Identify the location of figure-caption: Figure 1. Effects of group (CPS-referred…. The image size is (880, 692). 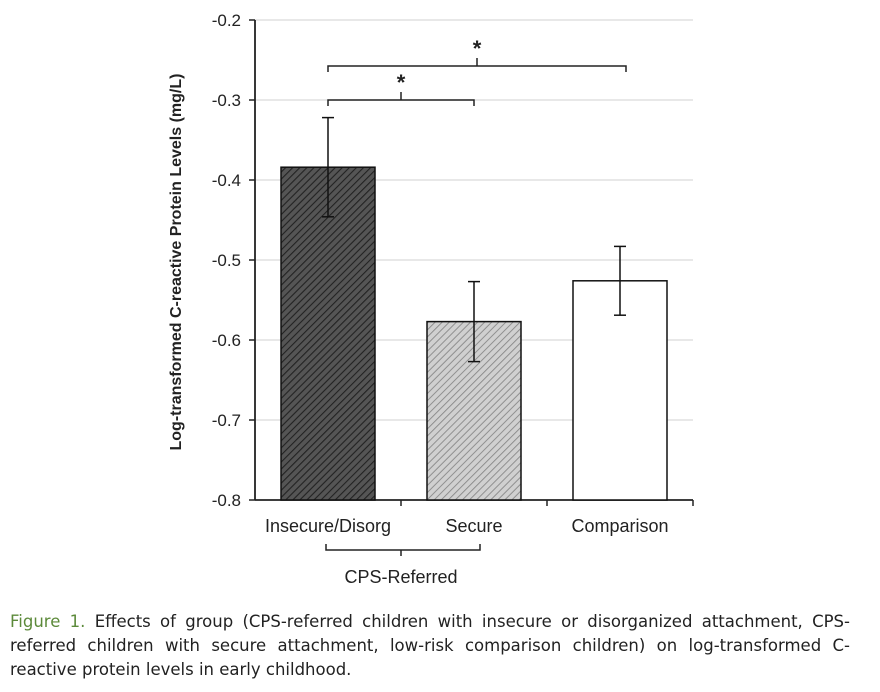
(430, 646).